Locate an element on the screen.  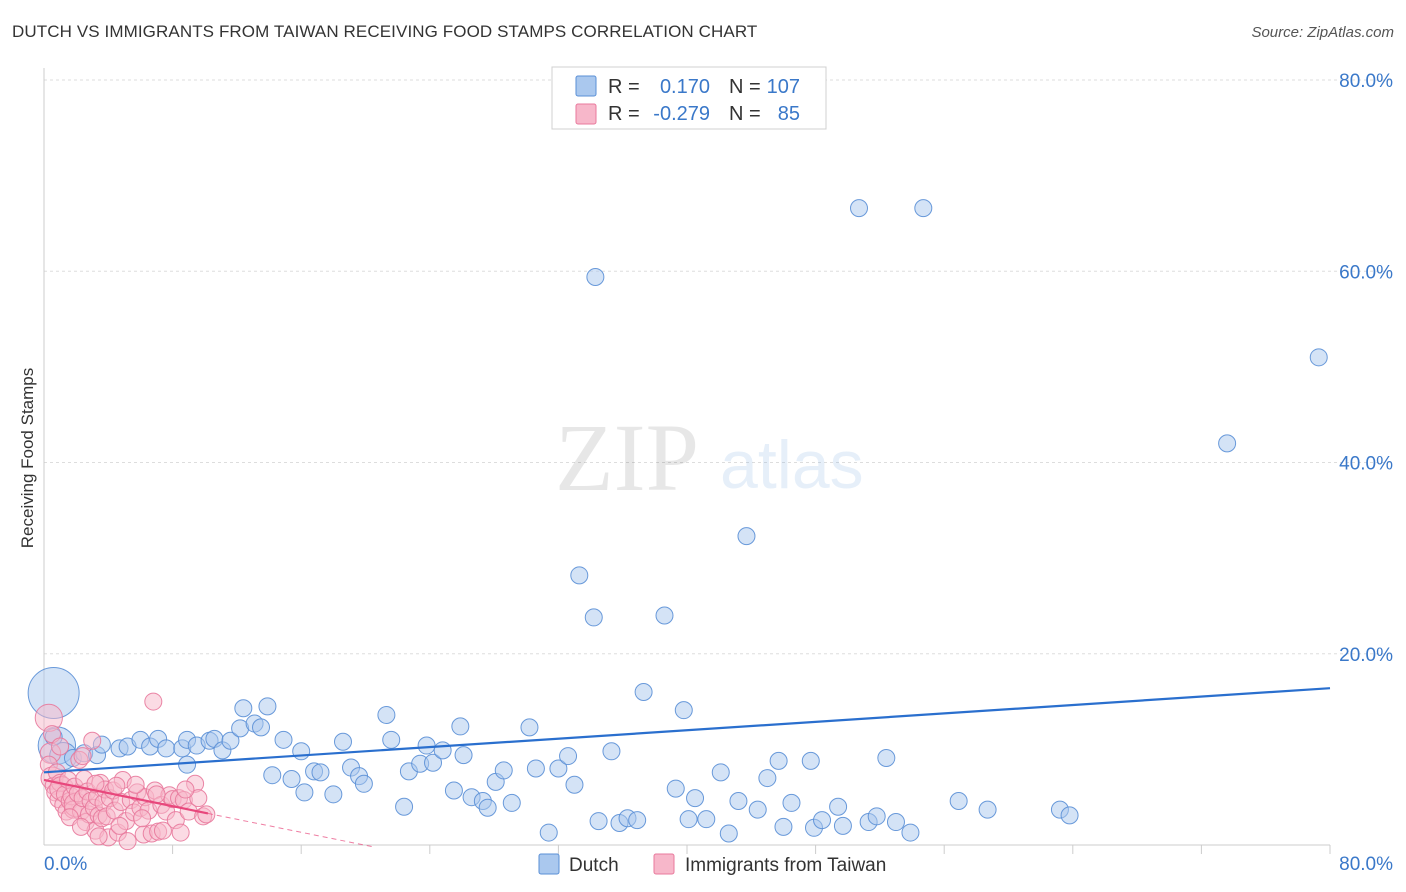
stat-r-label-dutch: R = is located at coordinates (624, 87).